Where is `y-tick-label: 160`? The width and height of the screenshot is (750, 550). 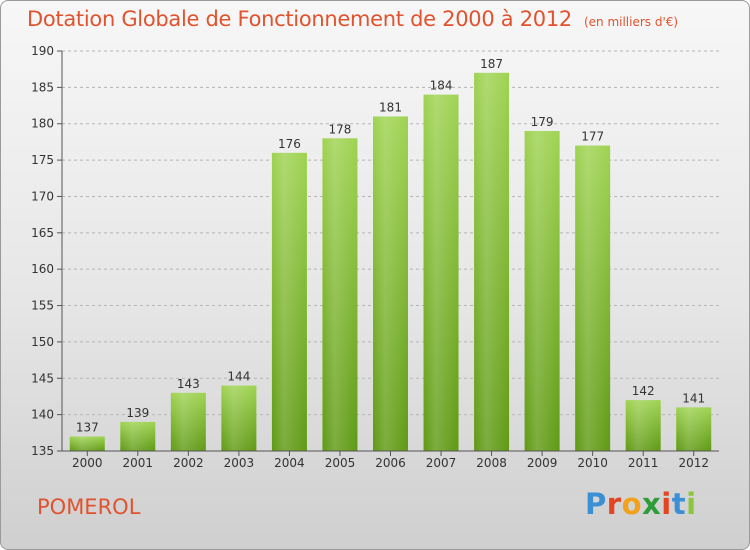
y-tick-label: 160 is located at coordinates (42, 269).